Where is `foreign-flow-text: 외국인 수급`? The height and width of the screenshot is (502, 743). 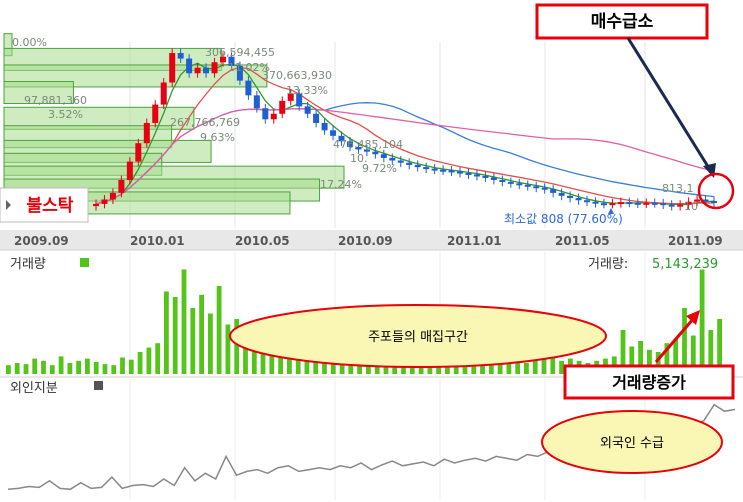
foreign-flow-text: 외국인 수급 is located at coordinates (632, 443).